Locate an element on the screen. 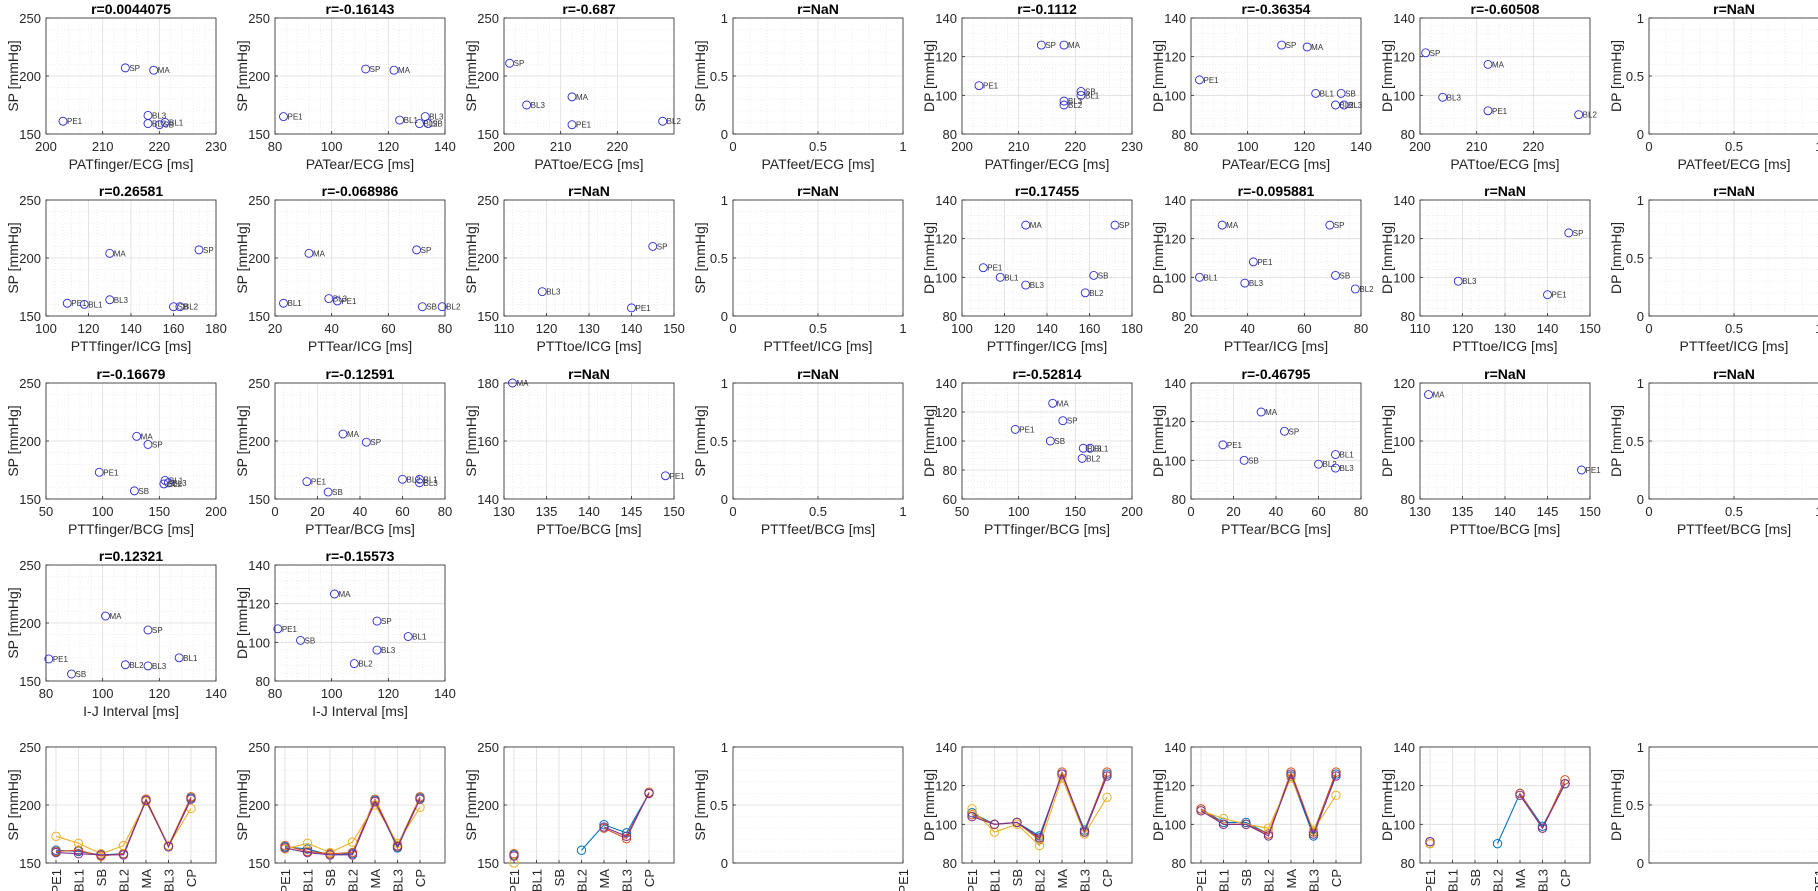 Image resolution: width=1818 pixels, height=891 pixels. subplot-title: r=-0.60508 is located at coordinates (1505, 9).